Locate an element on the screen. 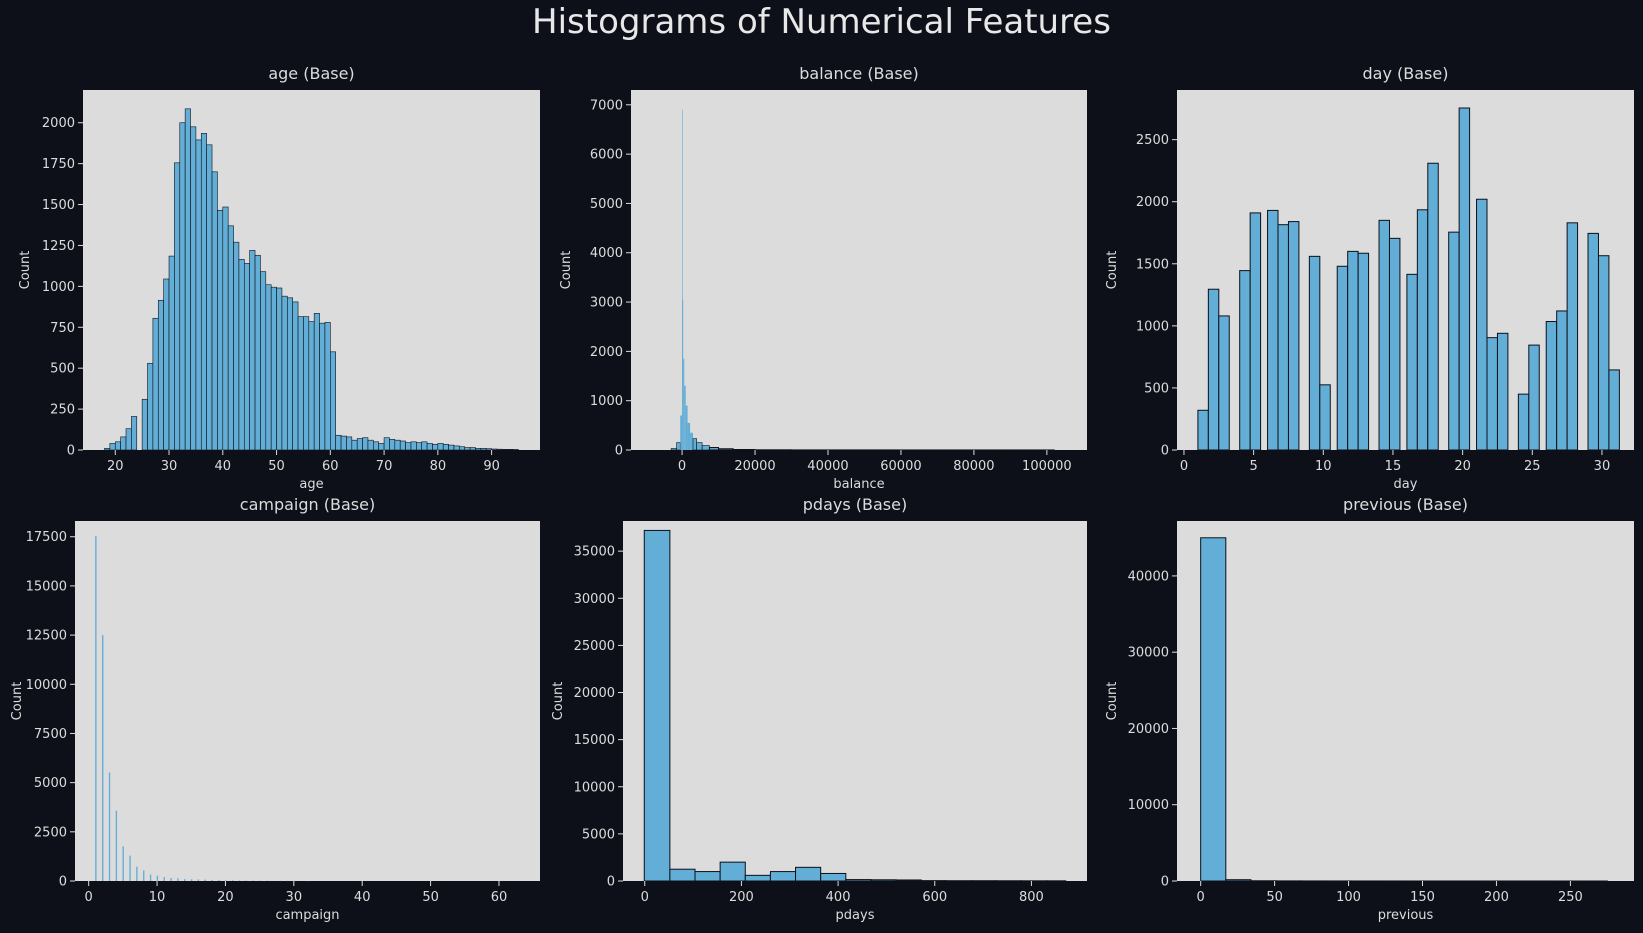 This screenshot has width=1643, height=933. x-tick-label-4: 200 is located at coordinates (1496, 897).